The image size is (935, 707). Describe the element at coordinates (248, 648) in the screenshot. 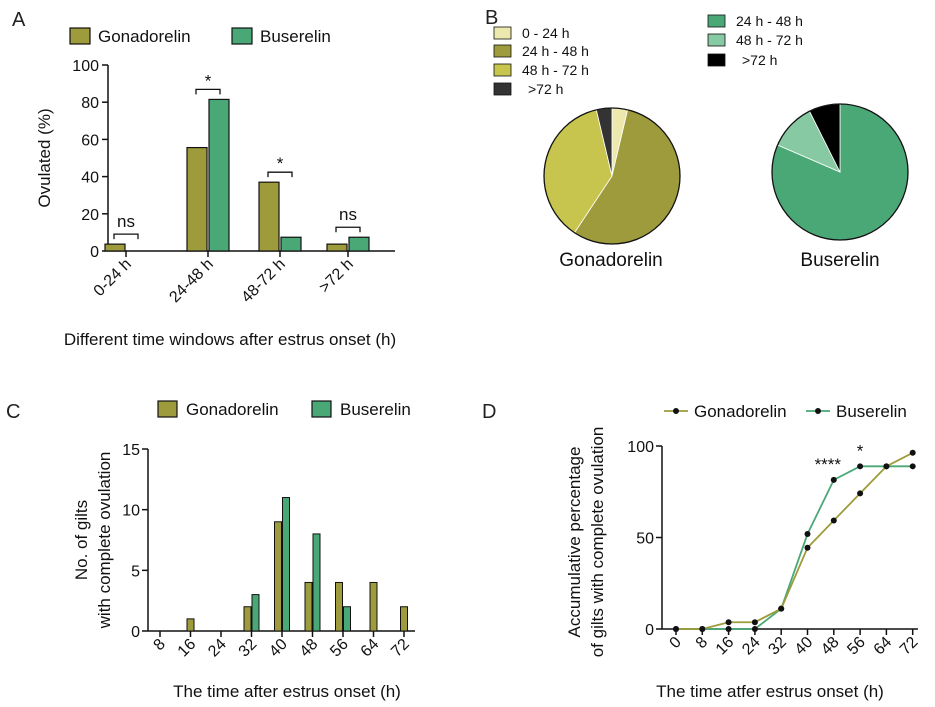

I see `x-tick-label: 32` at that location.